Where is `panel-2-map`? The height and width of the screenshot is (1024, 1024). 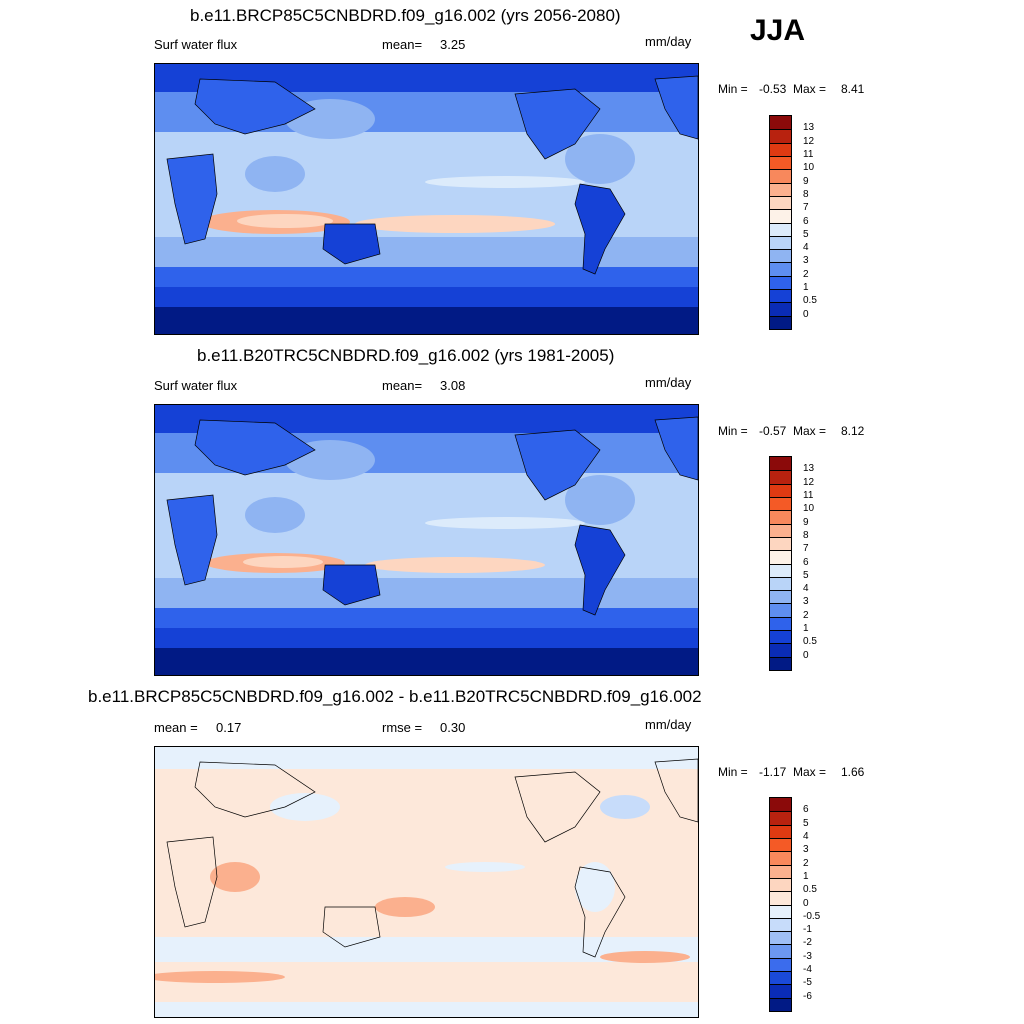 panel-2-map is located at coordinates (426, 540).